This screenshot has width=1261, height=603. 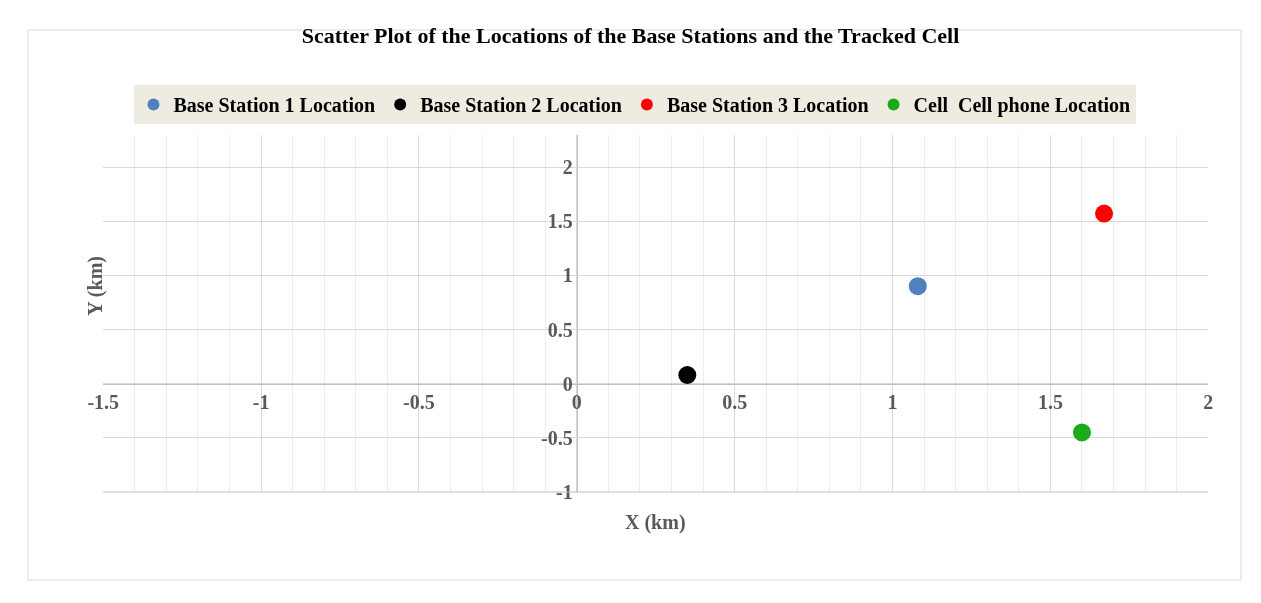 What do you see at coordinates (557, 437) in the screenshot?
I see `y-tick-label: -0.5` at bounding box center [557, 437].